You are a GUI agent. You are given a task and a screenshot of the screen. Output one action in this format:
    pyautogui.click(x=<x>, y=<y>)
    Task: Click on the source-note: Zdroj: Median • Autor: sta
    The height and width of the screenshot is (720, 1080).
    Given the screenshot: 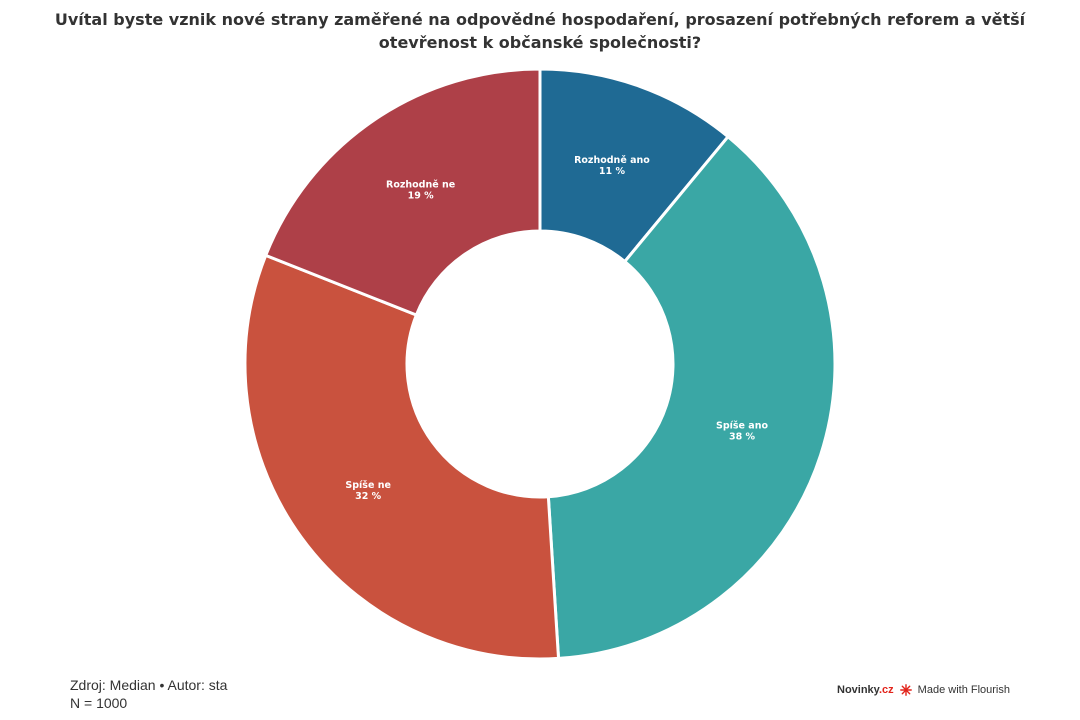 What is the action you would take?
    pyautogui.click(x=149, y=685)
    